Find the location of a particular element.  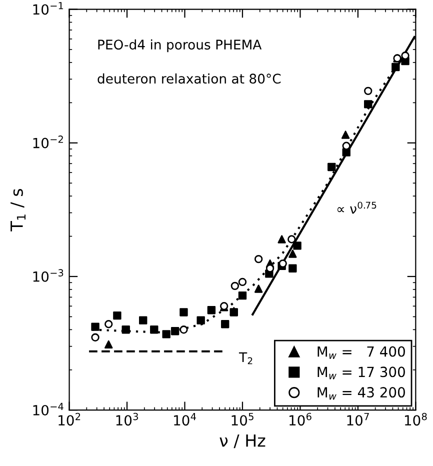

x-tick-label: 10$^{4}$ is located at coordinates (185, 419).